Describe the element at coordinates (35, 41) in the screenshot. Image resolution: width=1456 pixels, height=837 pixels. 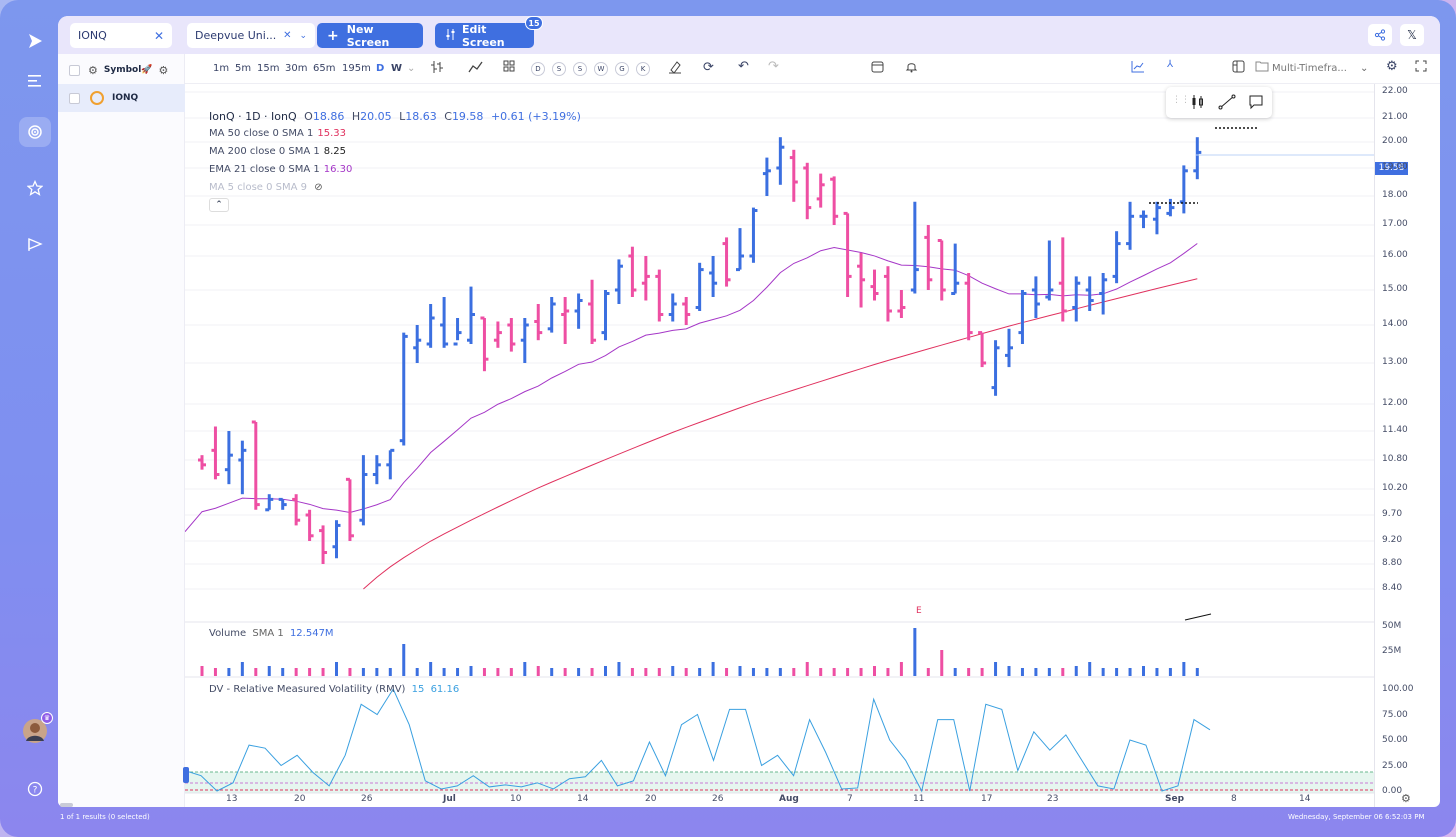
I see `logo-icon` at that location.